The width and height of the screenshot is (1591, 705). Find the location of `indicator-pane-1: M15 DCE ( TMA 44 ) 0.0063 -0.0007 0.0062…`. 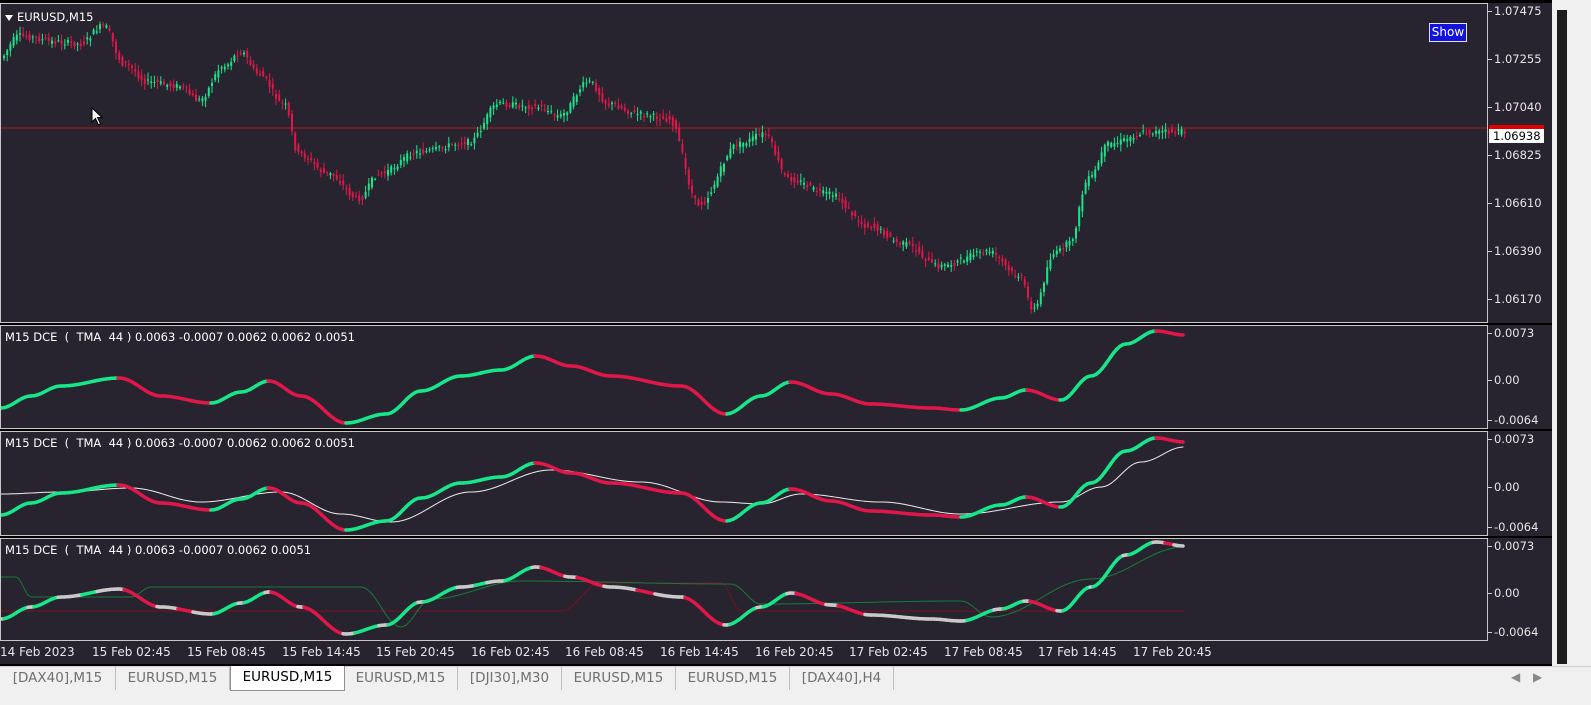

indicator-pane-1: M15 DCE ( TMA 44 ) 0.0063 -0.0007 0.0062… is located at coordinates (744, 377).